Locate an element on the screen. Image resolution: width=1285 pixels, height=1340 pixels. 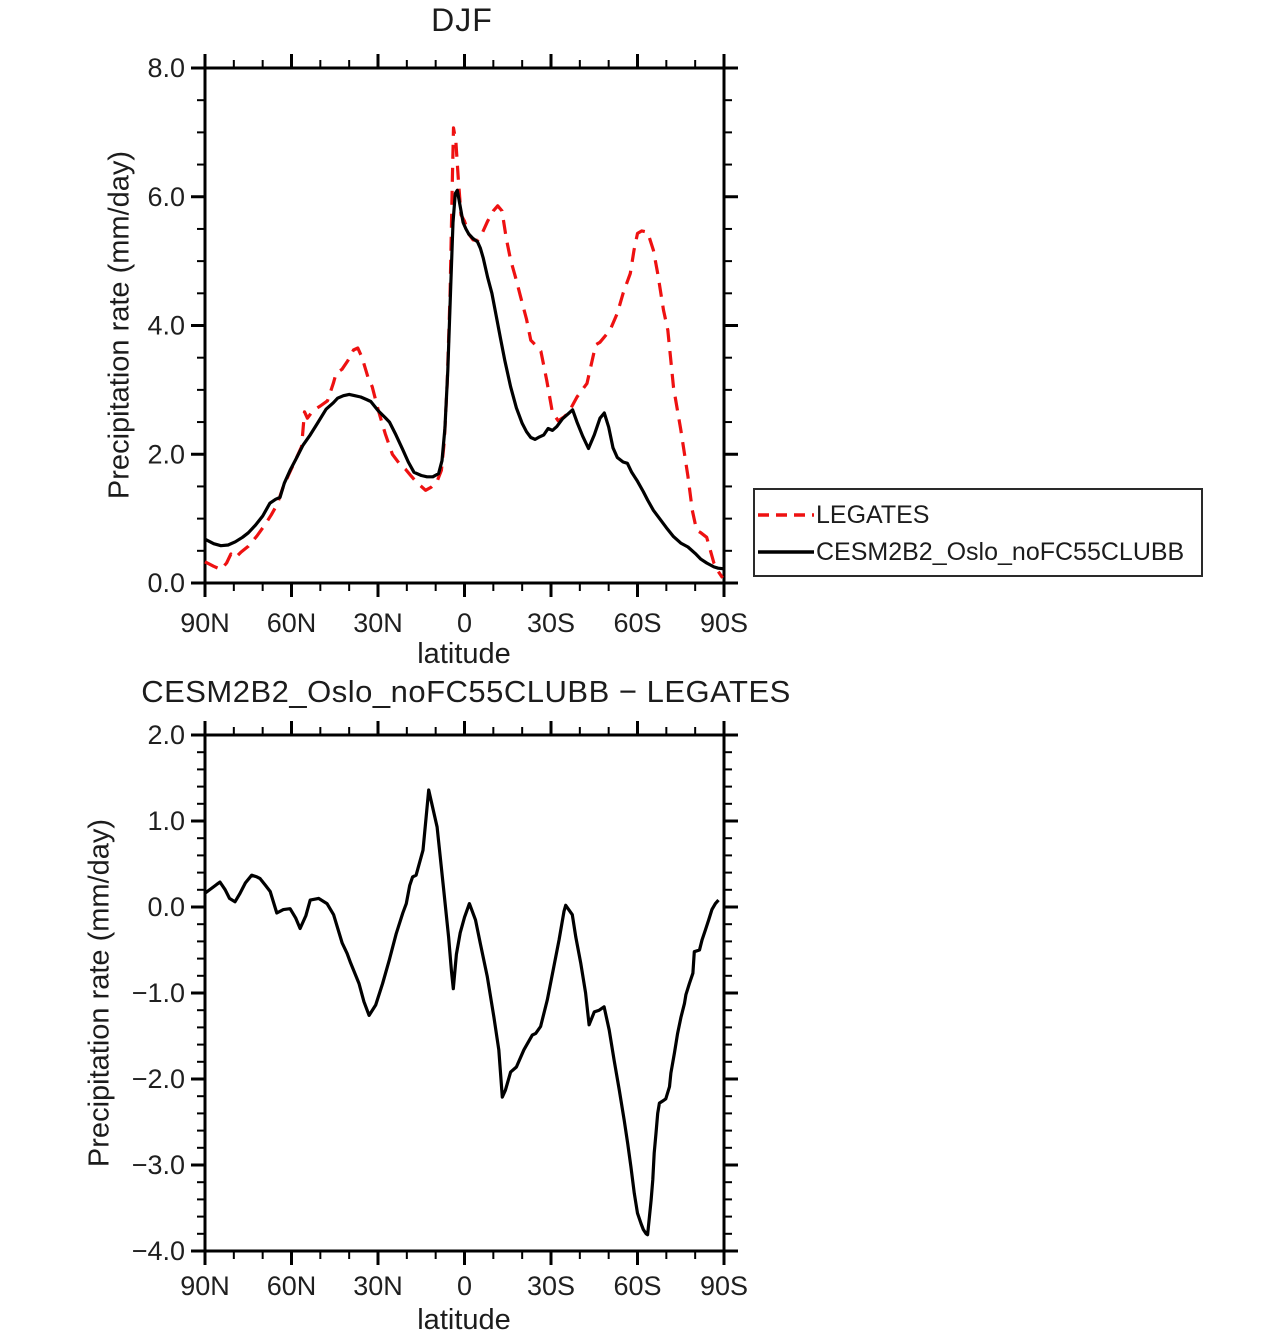
series-line-cesm2b2-oslo-nofc55clubb-legates is located at coordinates (462, 1012).